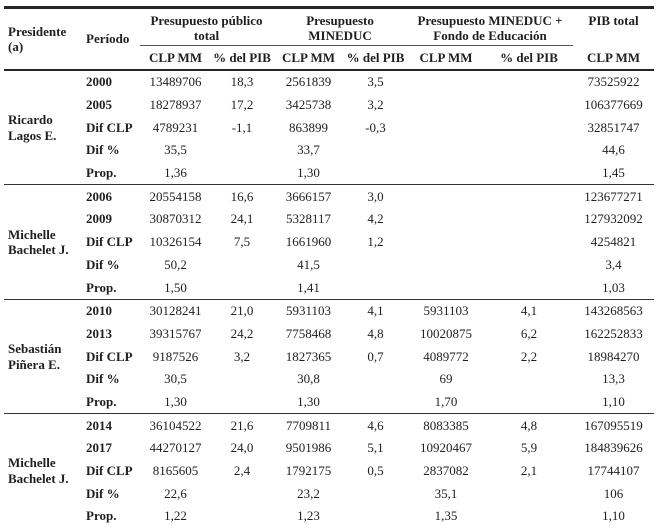 This screenshot has width=658, height=528. What do you see at coordinates (308, 471) in the screenshot?
I see `value-cell: 1792175` at bounding box center [308, 471].